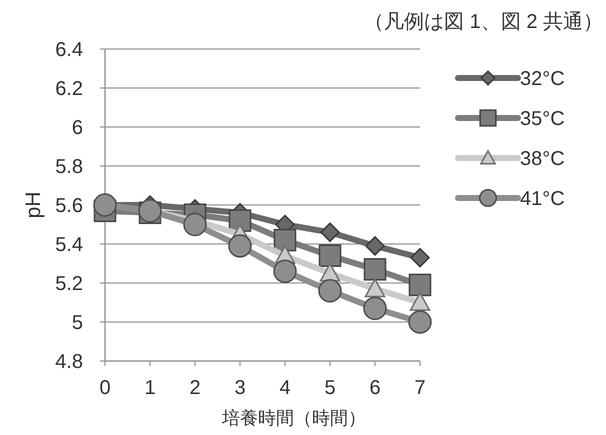 This screenshot has height=435, width=606. What do you see at coordinates (285, 388) in the screenshot?
I see `x-tick-label: 4` at bounding box center [285, 388].